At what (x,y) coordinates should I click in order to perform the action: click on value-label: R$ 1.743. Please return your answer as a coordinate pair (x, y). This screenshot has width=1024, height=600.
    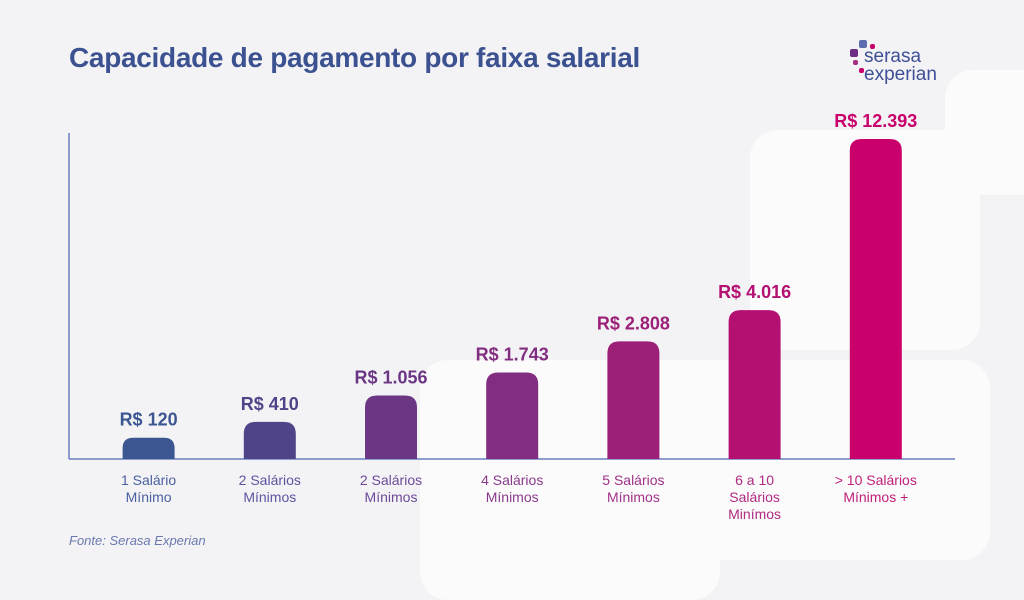
    Looking at the image, I should click on (512, 354).